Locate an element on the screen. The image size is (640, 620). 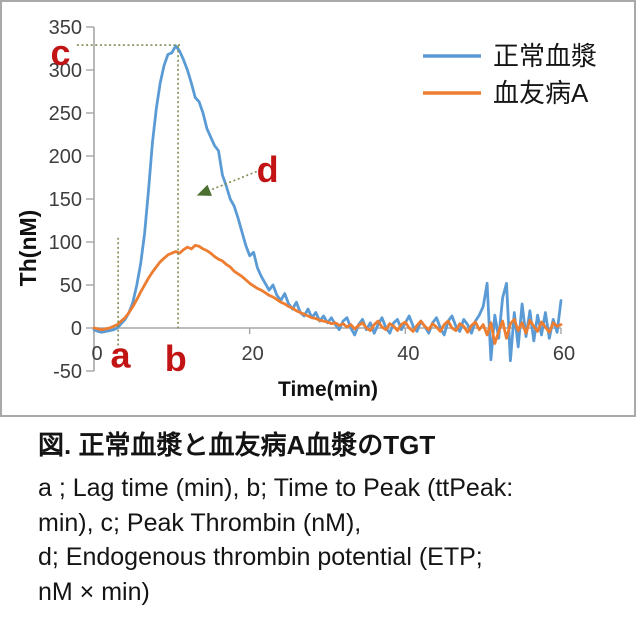
caption-line-3: d; Endogenous thrombin potential (ETP; is located at coordinates (260, 557).